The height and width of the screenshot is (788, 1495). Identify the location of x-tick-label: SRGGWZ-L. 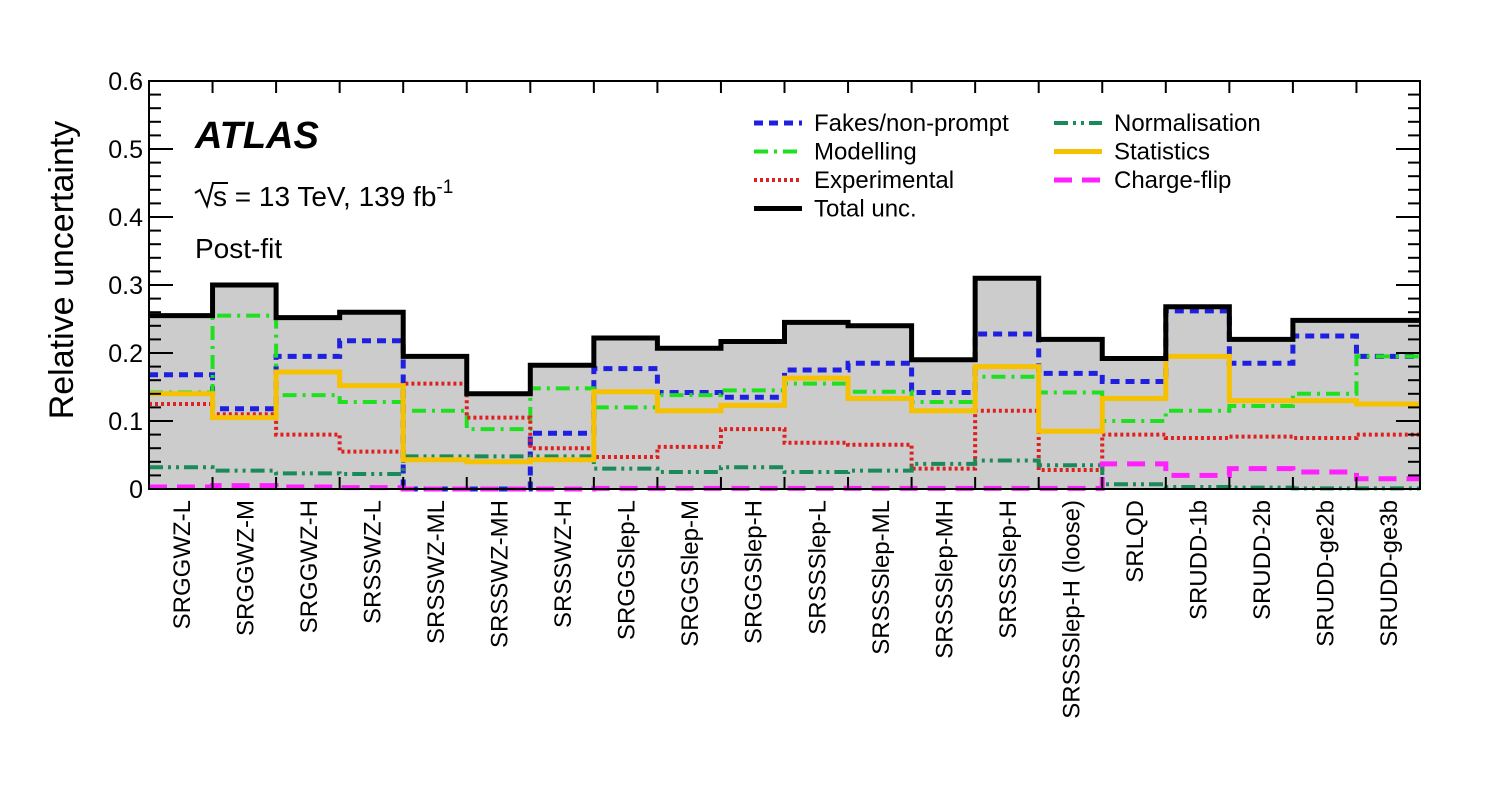
(182, 564).